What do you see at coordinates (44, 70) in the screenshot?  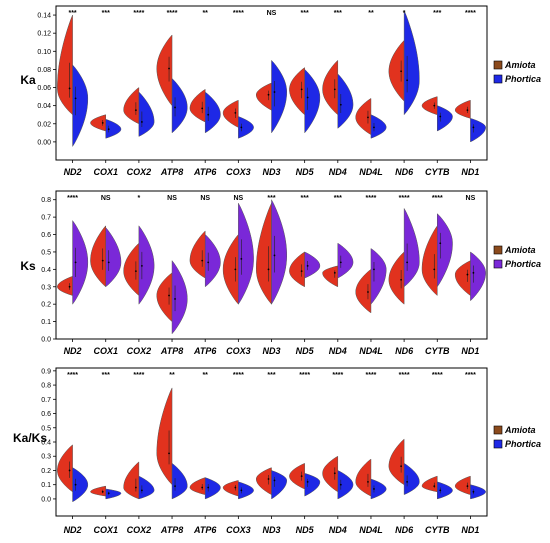 I see `y-tick-label: 0.08` at bounding box center [44, 70].